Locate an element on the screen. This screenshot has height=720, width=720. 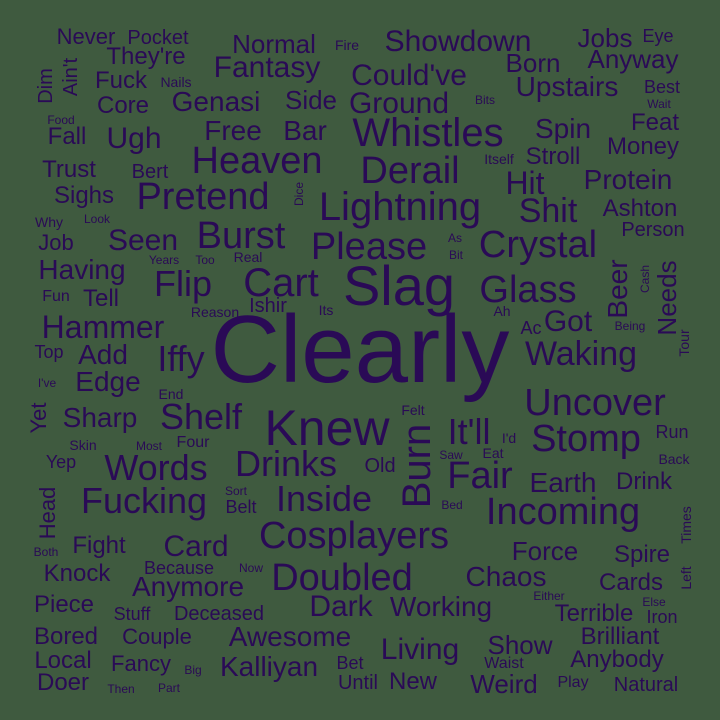
word-big: Big is located at coordinates (193, 670).